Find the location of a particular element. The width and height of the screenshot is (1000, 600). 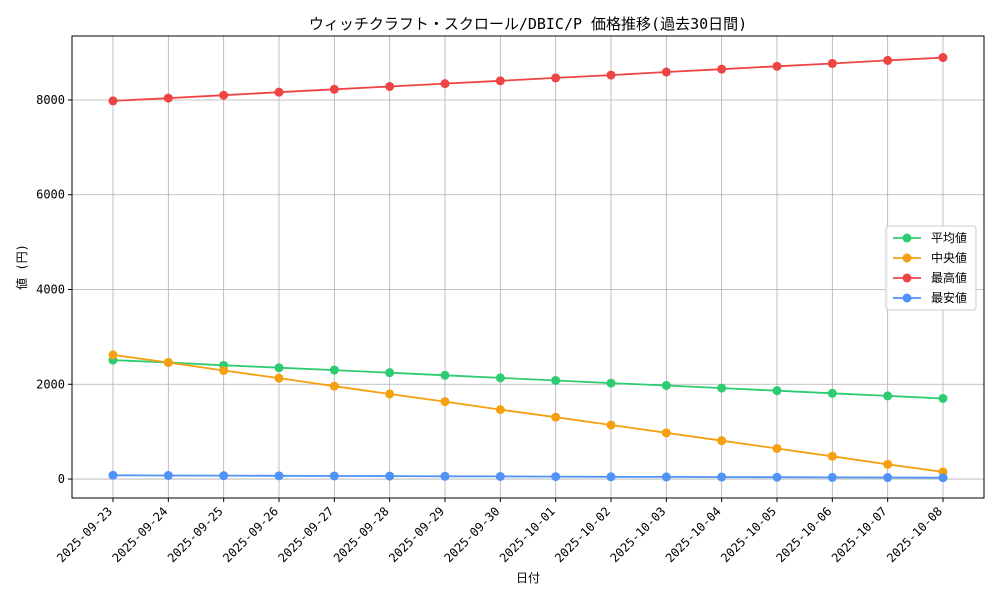

legend-label: 中央値 is located at coordinates (949, 257).